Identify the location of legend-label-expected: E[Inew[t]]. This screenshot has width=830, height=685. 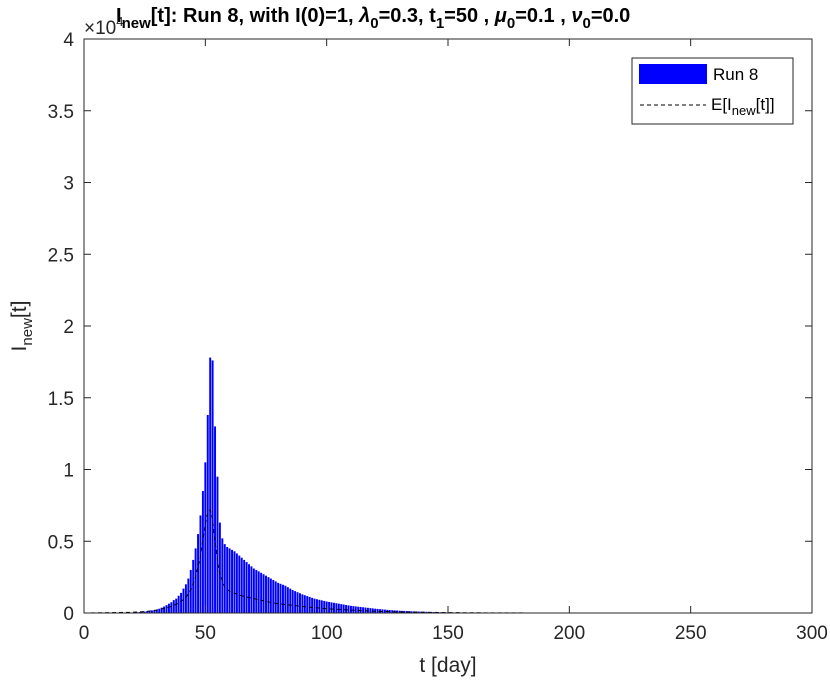
(743, 106).